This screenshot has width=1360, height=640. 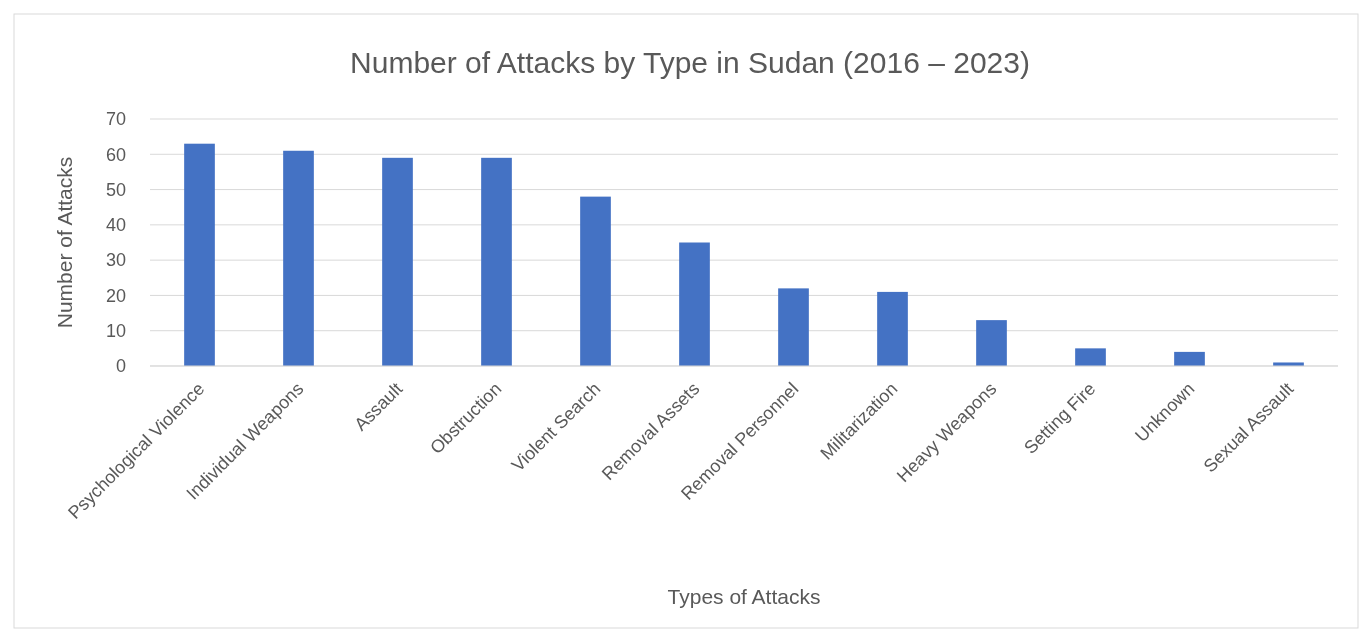 What do you see at coordinates (115, 225) in the screenshot?
I see `y-tick-label: 40` at bounding box center [115, 225].